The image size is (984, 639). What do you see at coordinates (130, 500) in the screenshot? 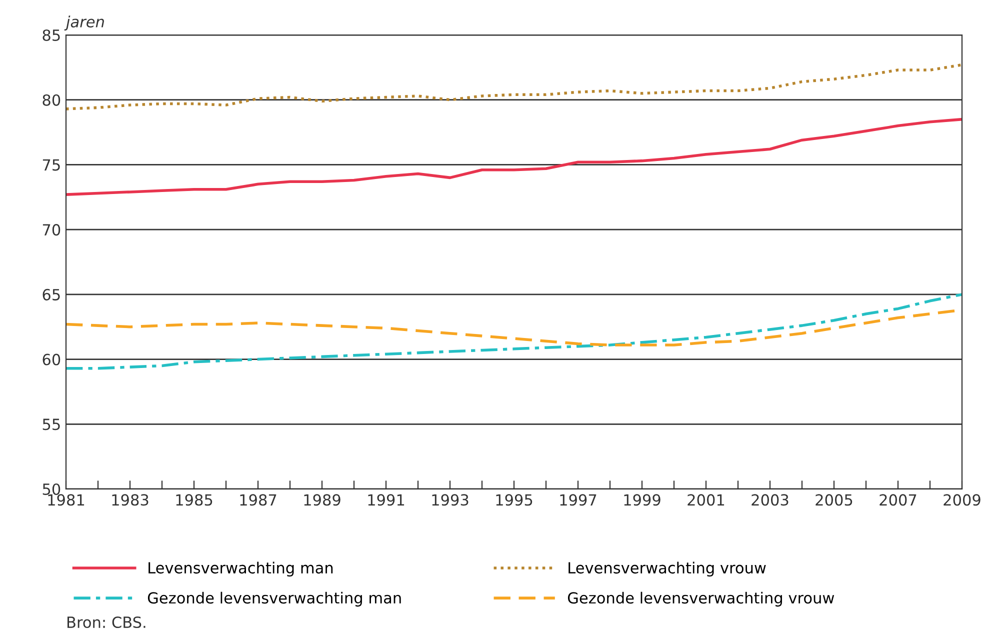
I see `x-tick-label: 1983` at bounding box center [130, 500].